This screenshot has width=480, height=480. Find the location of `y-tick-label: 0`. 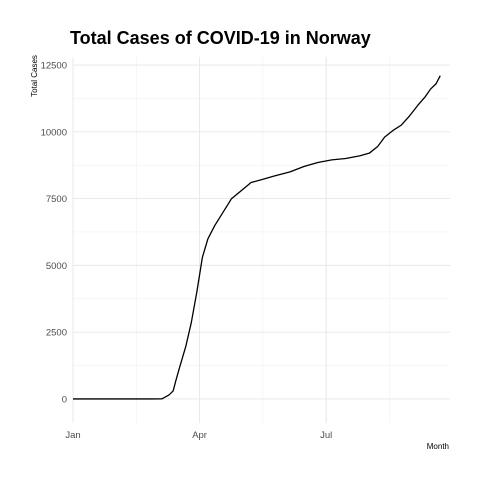

y-tick-label: 0 is located at coordinates (64, 399).